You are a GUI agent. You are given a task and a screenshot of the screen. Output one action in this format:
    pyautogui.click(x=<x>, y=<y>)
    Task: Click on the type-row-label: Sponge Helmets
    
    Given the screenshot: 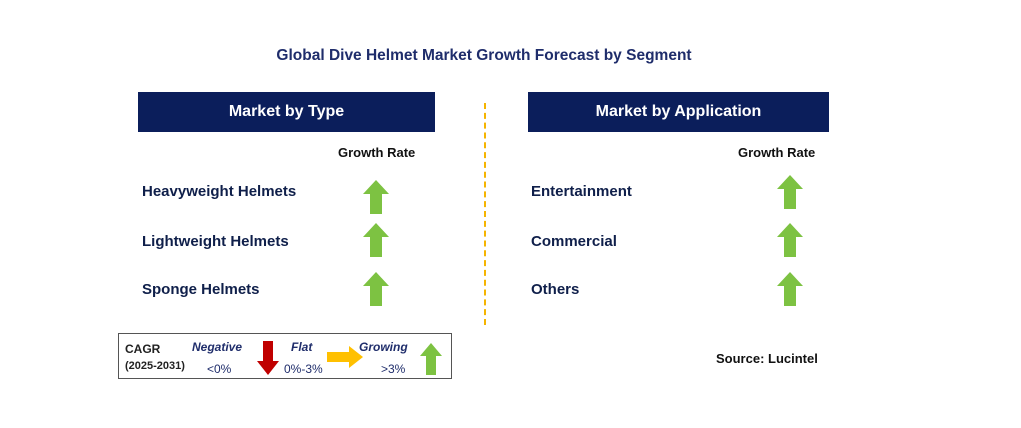 What is the action you would take?
    pyautogui.click(x=201, y=289)
    